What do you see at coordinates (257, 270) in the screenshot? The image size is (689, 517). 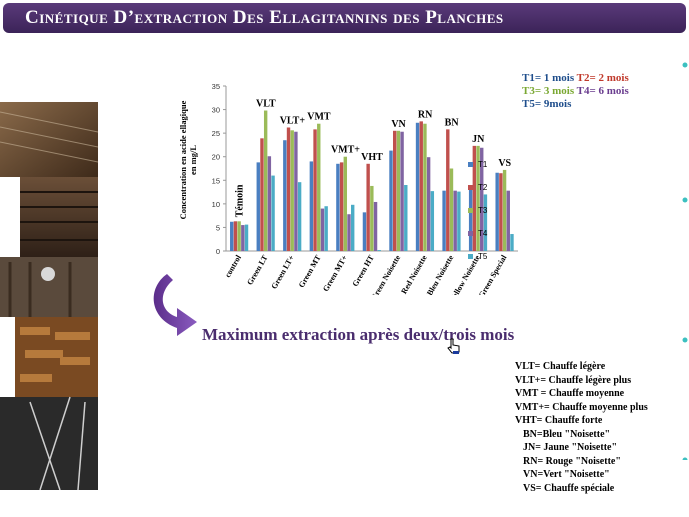 I see `x-tick-label: Green LT` at bounding box center [257, 270].